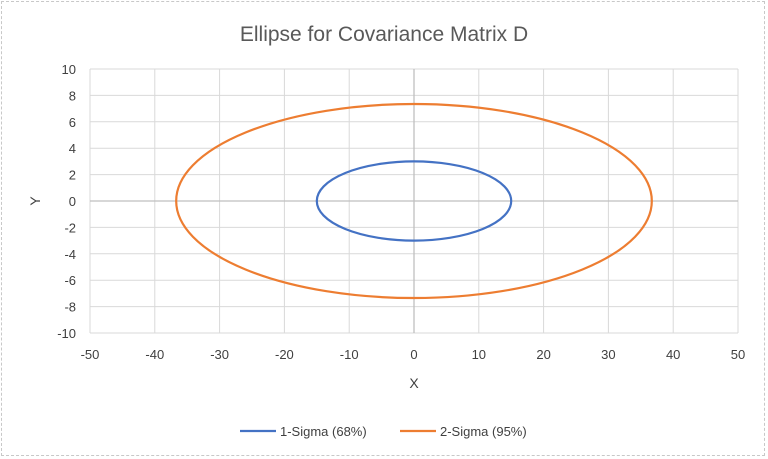  What do you see at coordinates (72, 95) in the screenshot?
I see `y-tick-label: 8` at bounding box center [72, 95].